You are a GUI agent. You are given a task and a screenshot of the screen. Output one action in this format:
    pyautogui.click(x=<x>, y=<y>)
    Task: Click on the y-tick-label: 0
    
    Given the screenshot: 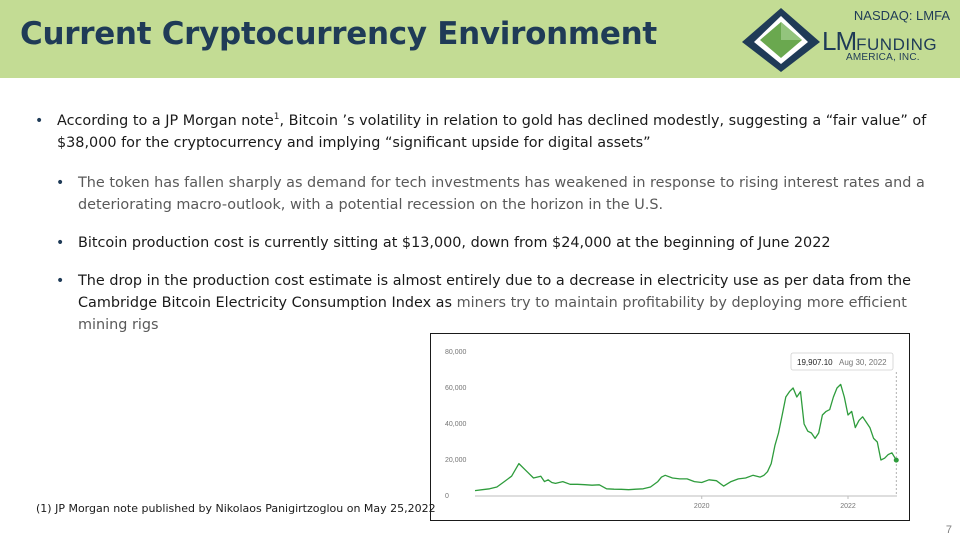 What is the action you would take?
    pyautogui.click(x=447, y=496)
    